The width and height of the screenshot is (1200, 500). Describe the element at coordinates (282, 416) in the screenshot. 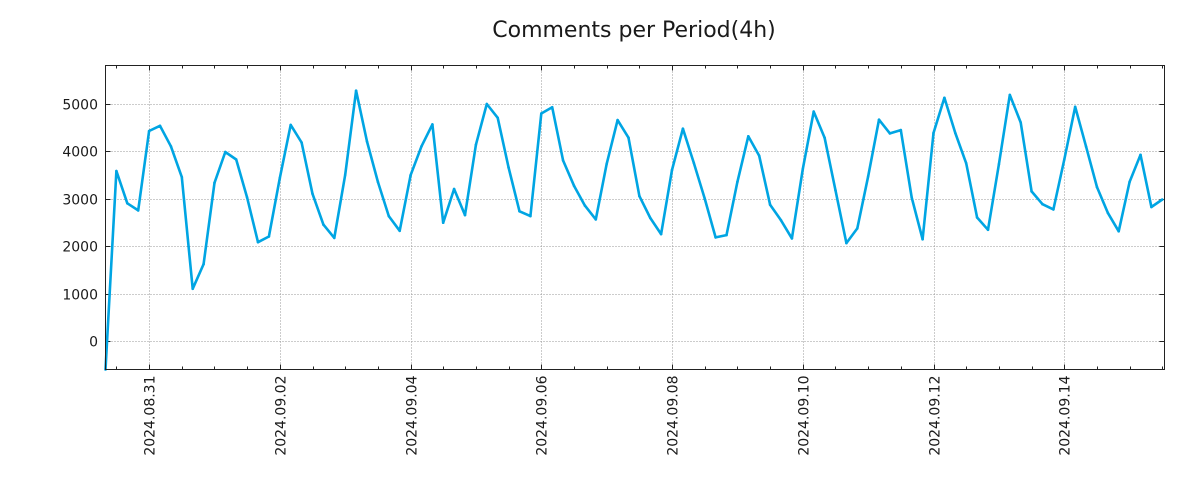

I see `x-tick-label: 2024.09.02` at that location.